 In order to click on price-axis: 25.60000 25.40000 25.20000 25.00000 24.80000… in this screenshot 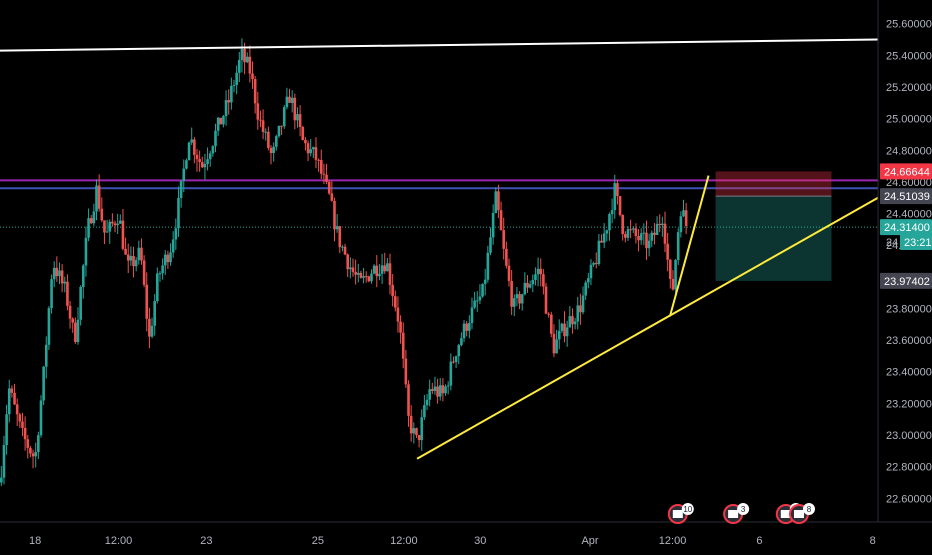, I will do `click(904, 261)`.